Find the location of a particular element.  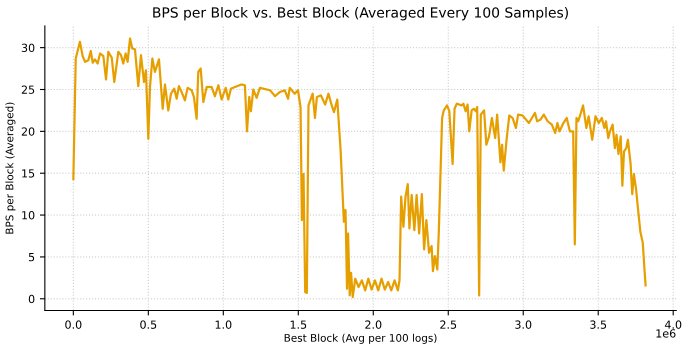

y-tick-label: 0 is located at coordinates (31, 299).